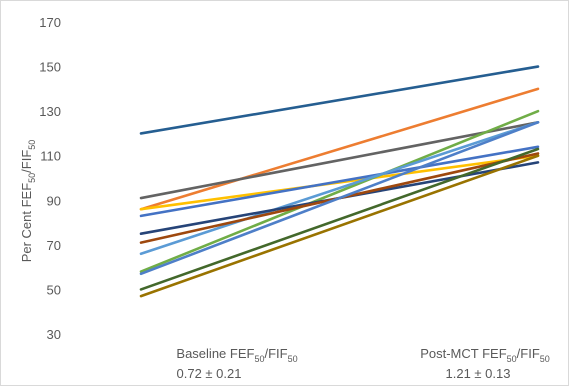  What do you see at coordinates (545, 359) in the screenshot?
I see `category-label-post-mct-sub2: 50` at bounding box center [545, 359].